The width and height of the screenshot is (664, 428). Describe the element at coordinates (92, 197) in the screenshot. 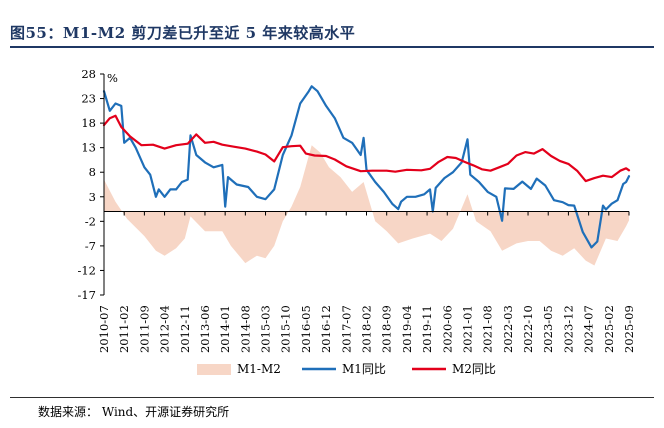

I see `y-tick-label: 3` at that location.